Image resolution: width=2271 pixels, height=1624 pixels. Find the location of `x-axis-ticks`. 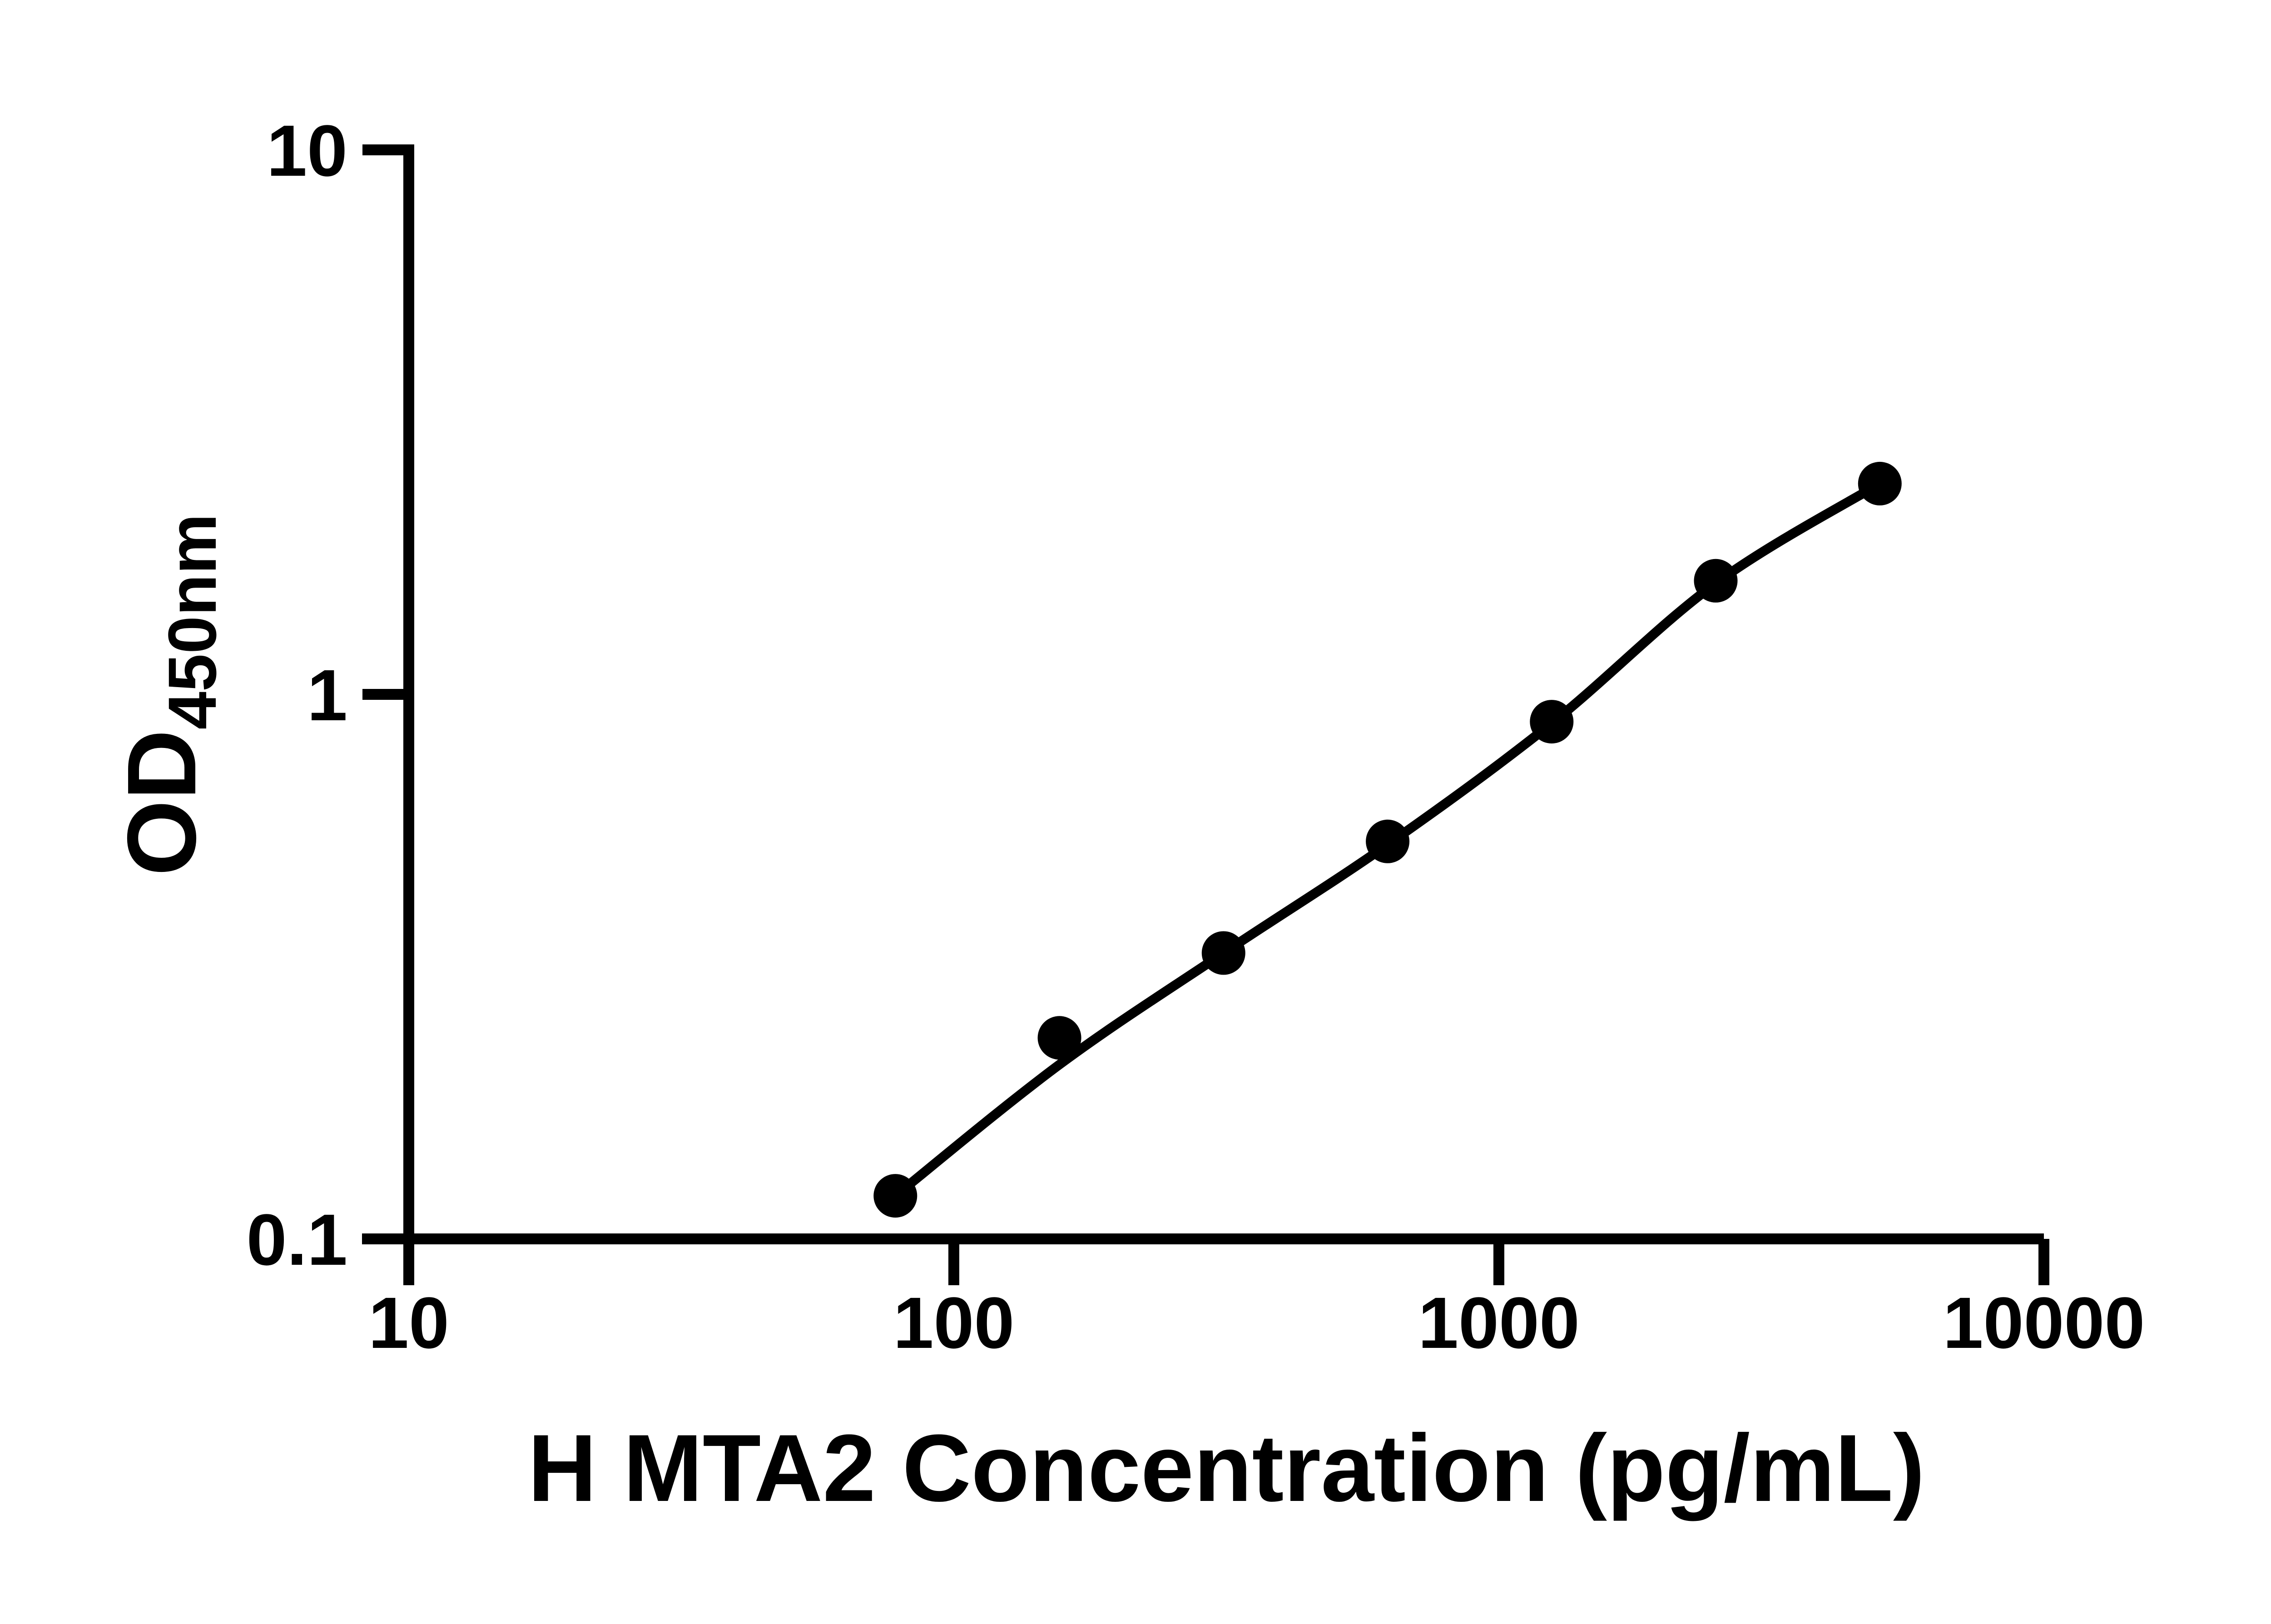

x-axis-ticks is located at coordinates (1226, 1262).